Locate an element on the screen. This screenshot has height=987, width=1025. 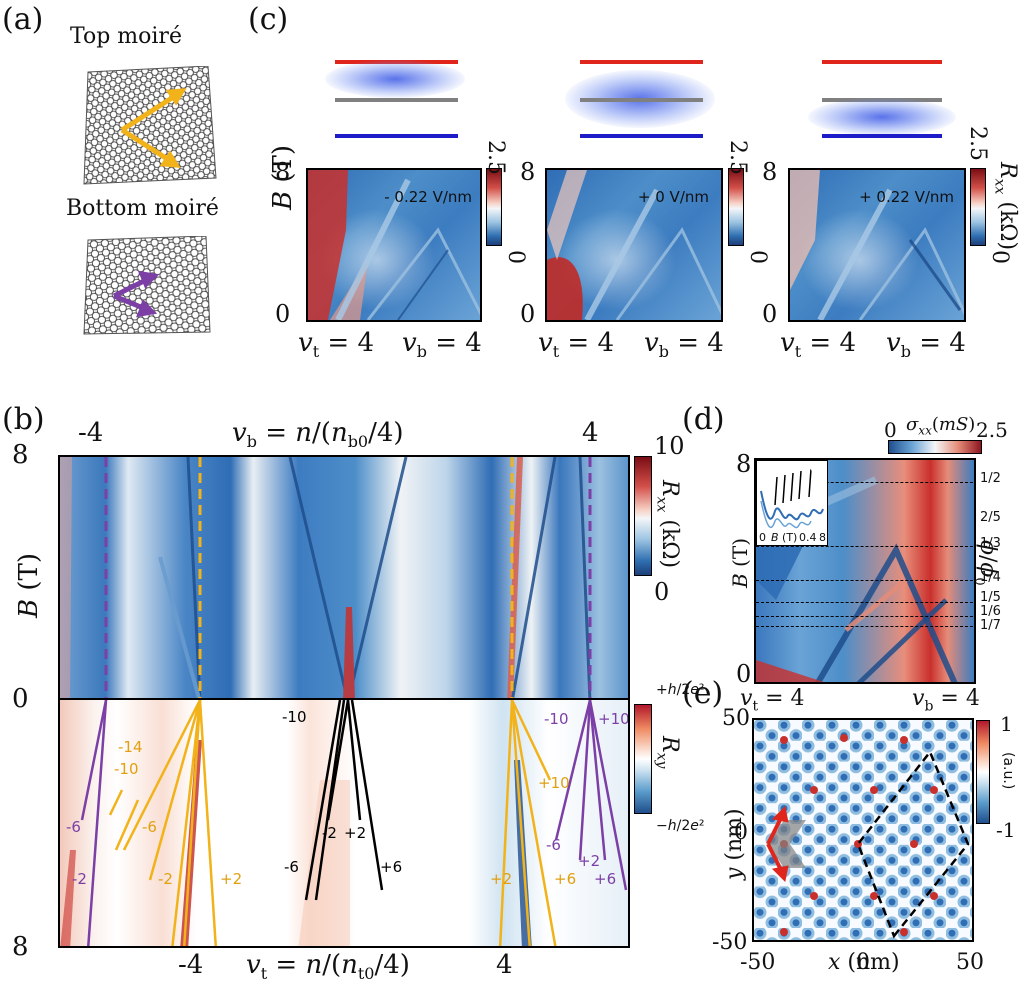
c-x-right-2: vb = 4 is located at coordinates (684, 345).